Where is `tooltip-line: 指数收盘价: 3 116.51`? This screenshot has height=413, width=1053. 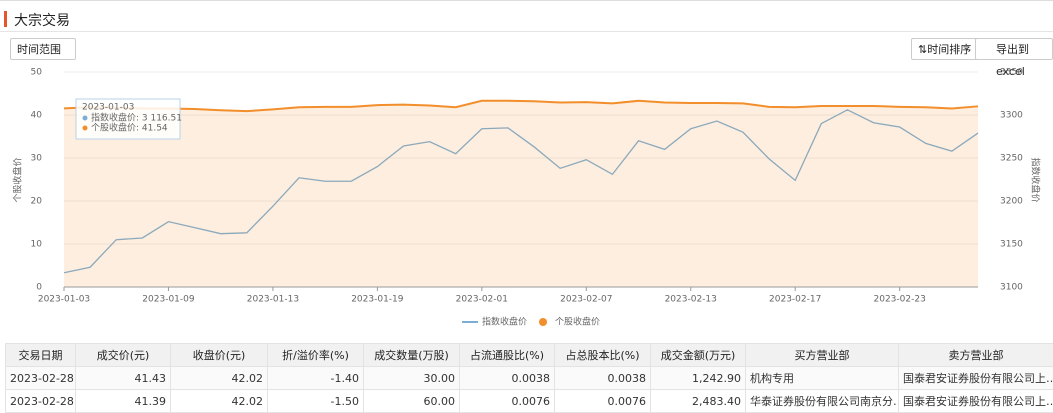 tooltip-line: 指数收盘价: 3 116.51 is located at coordinates (136, 118).